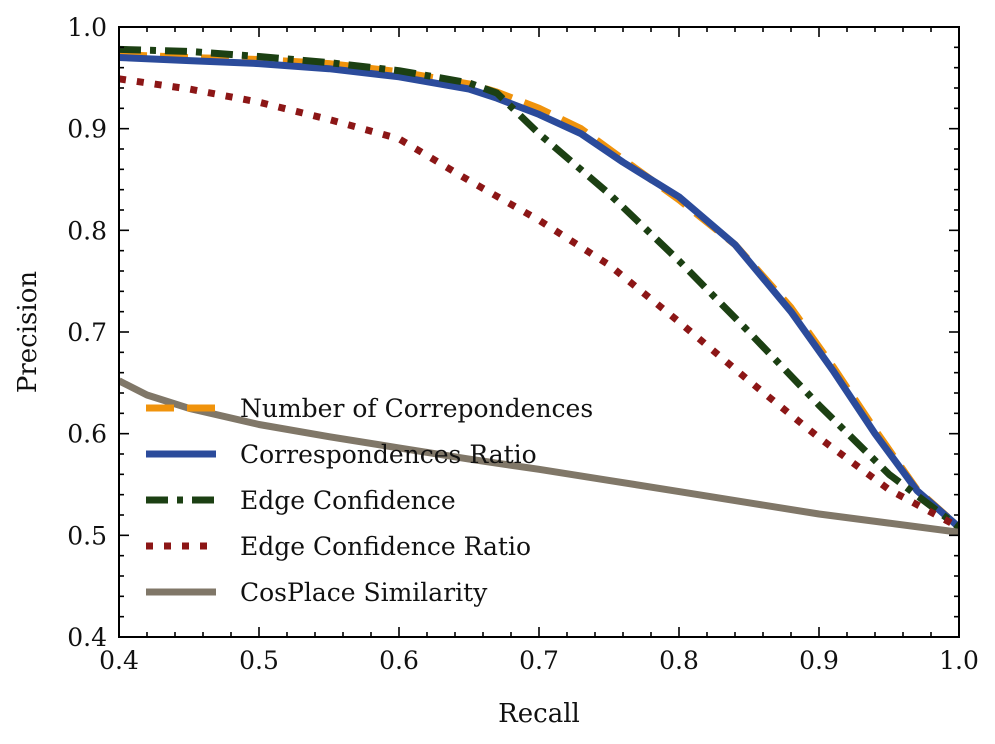 The height and width of the screenshot is (744, 995). What do you see at coordinates (87, 637) in the screenshot?
I see `y-tick-label: 0.4` at bounding box center [87, 637].